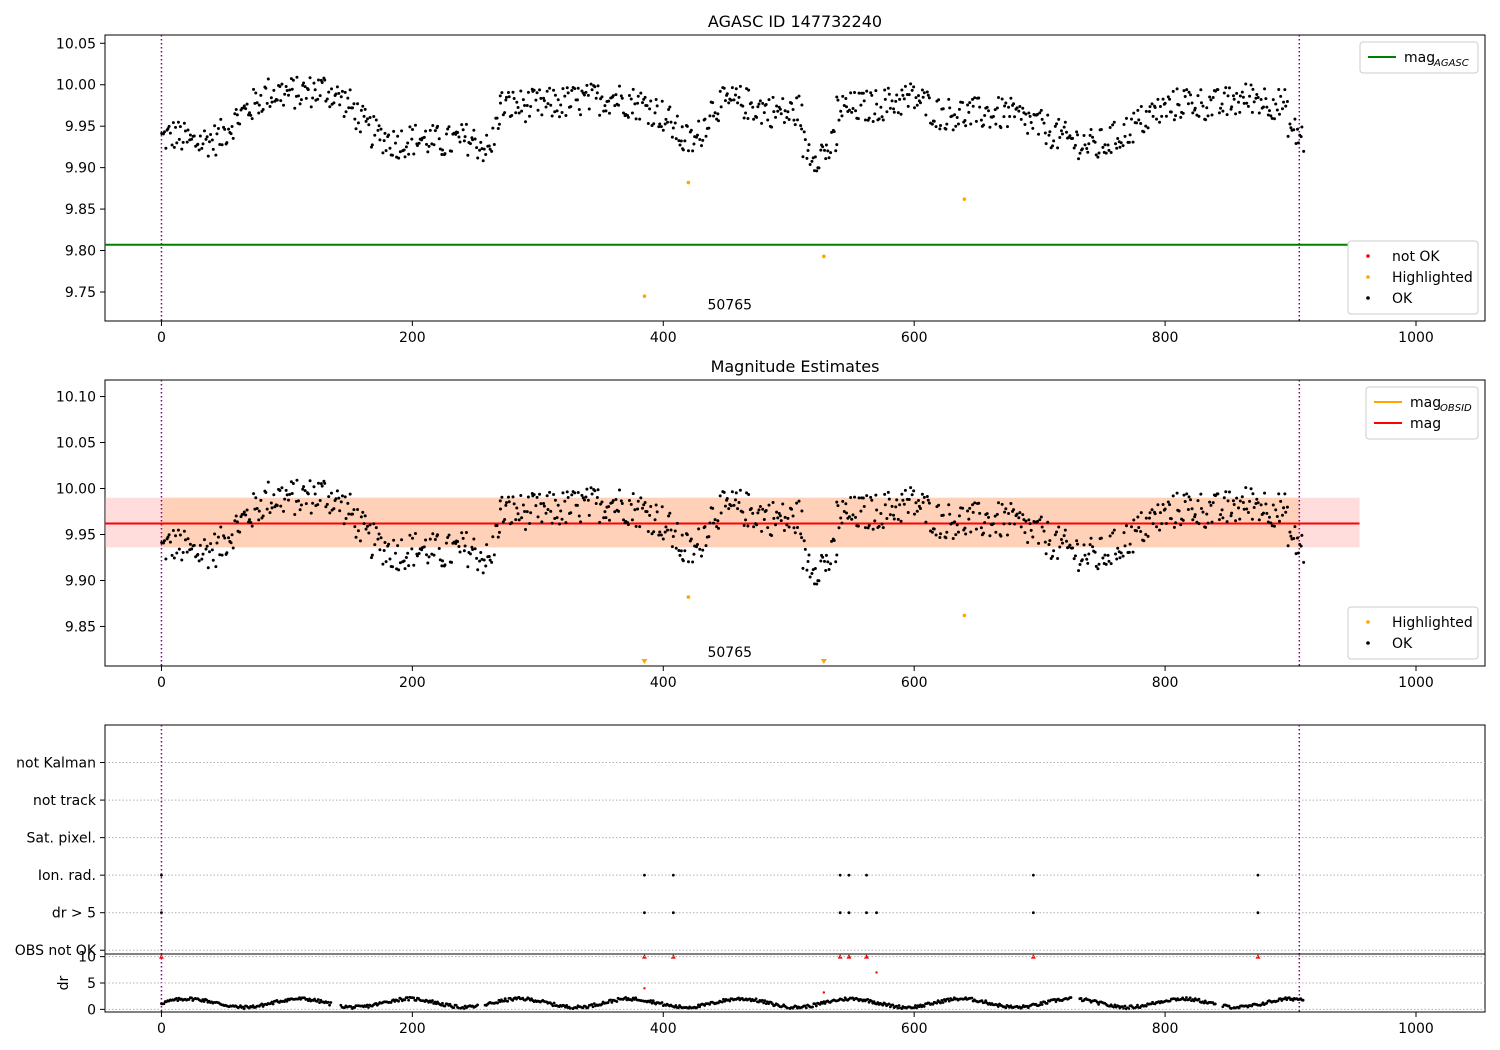 This screenshot has width=1500, height=1050. What do you see at coordinates (1451, 63) in the screenshot?
I see `legend-subscript: AGASC` at bounding box center [1451, 63].